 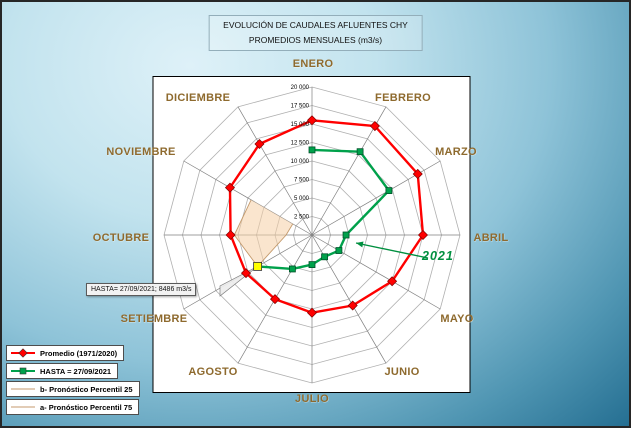 What do you see at coordinates (360, 244) in the screenshot?
I see `year-arrowhead` at bounding box center [360, 244].